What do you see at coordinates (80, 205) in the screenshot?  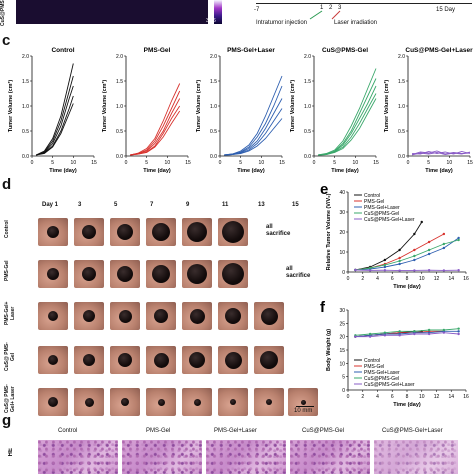 I see `day-label: 3` at bounding box center [80, 205].